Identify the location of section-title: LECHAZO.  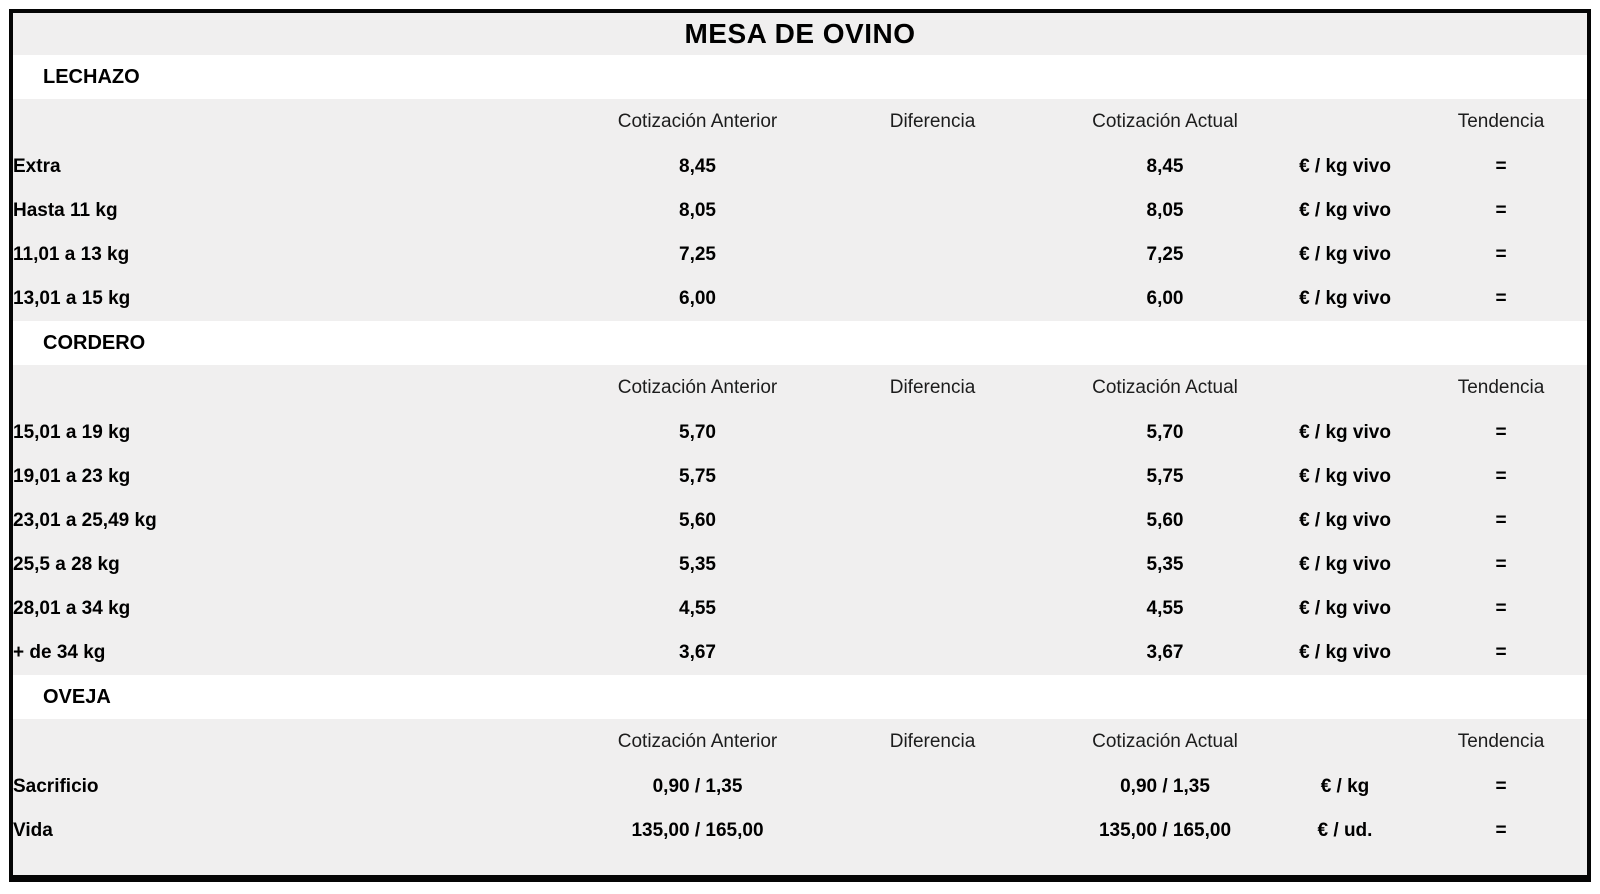
(800, 77).